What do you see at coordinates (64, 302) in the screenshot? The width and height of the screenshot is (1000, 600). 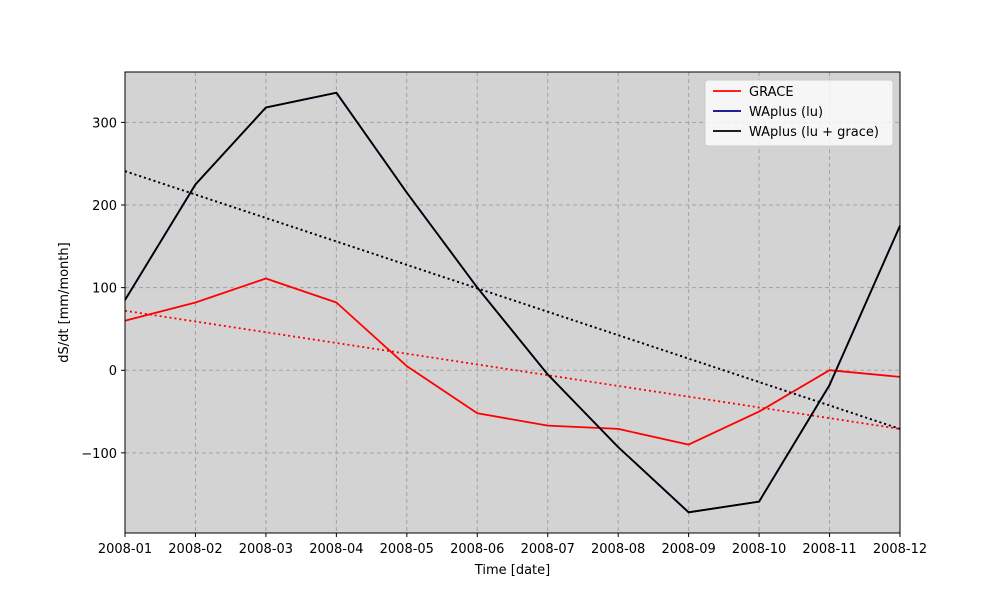 I see `y-axis-label: dS/dt [mm/month]` at bounding box center [64, 302].